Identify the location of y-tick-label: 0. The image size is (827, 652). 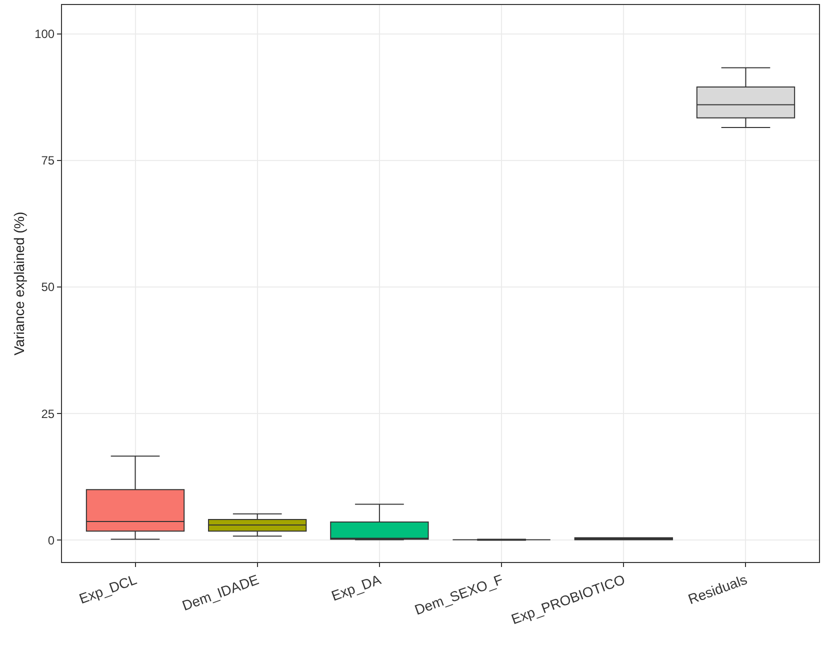
(51, 540).